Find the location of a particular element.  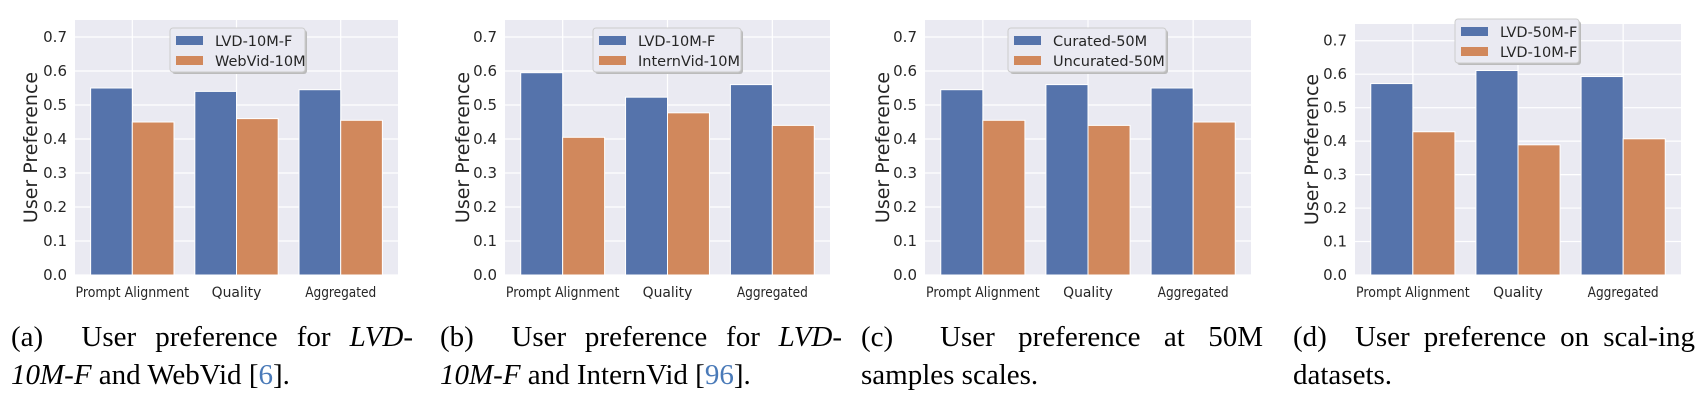

legend: LVD-10M-F InternVid-10M is located at coordinates (667, 50).